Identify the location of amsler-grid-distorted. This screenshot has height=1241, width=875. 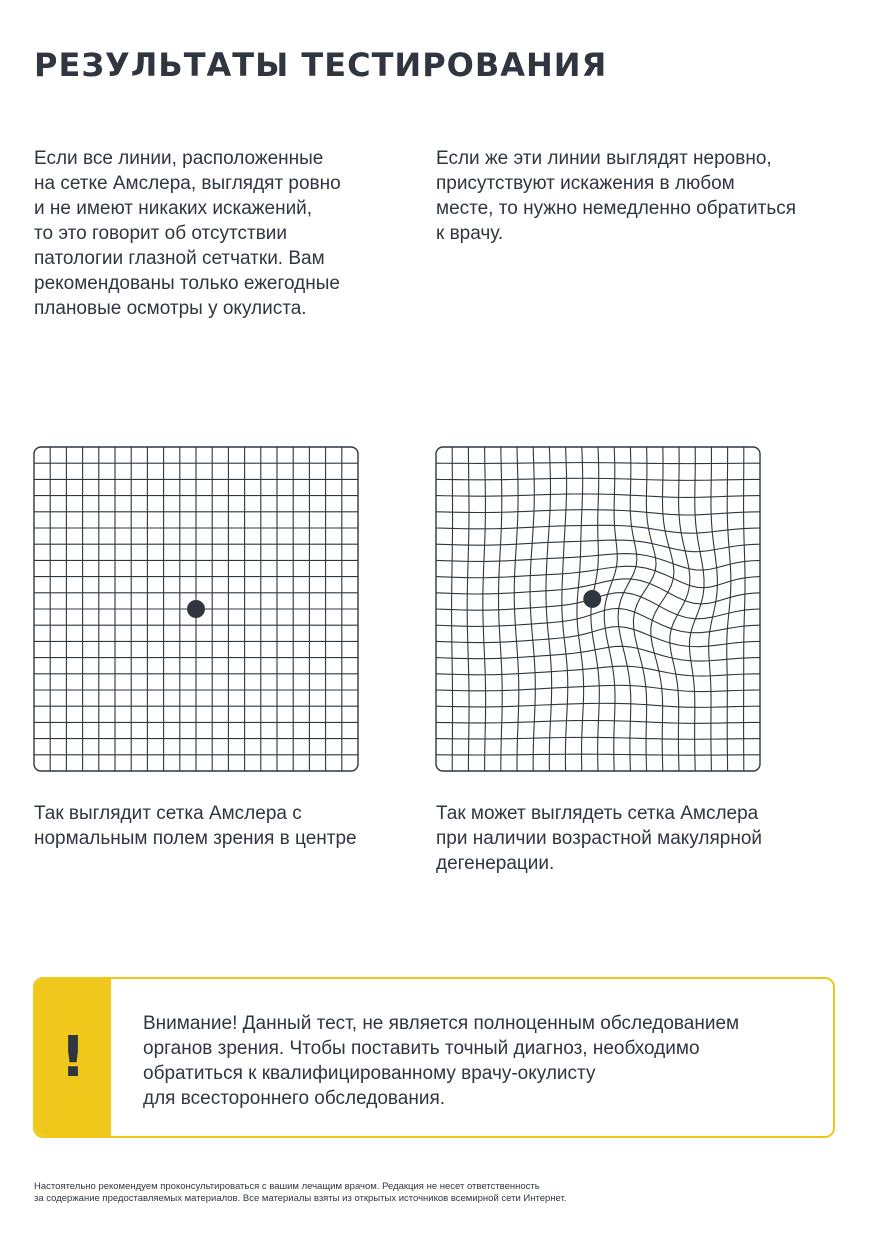
(598, 609).